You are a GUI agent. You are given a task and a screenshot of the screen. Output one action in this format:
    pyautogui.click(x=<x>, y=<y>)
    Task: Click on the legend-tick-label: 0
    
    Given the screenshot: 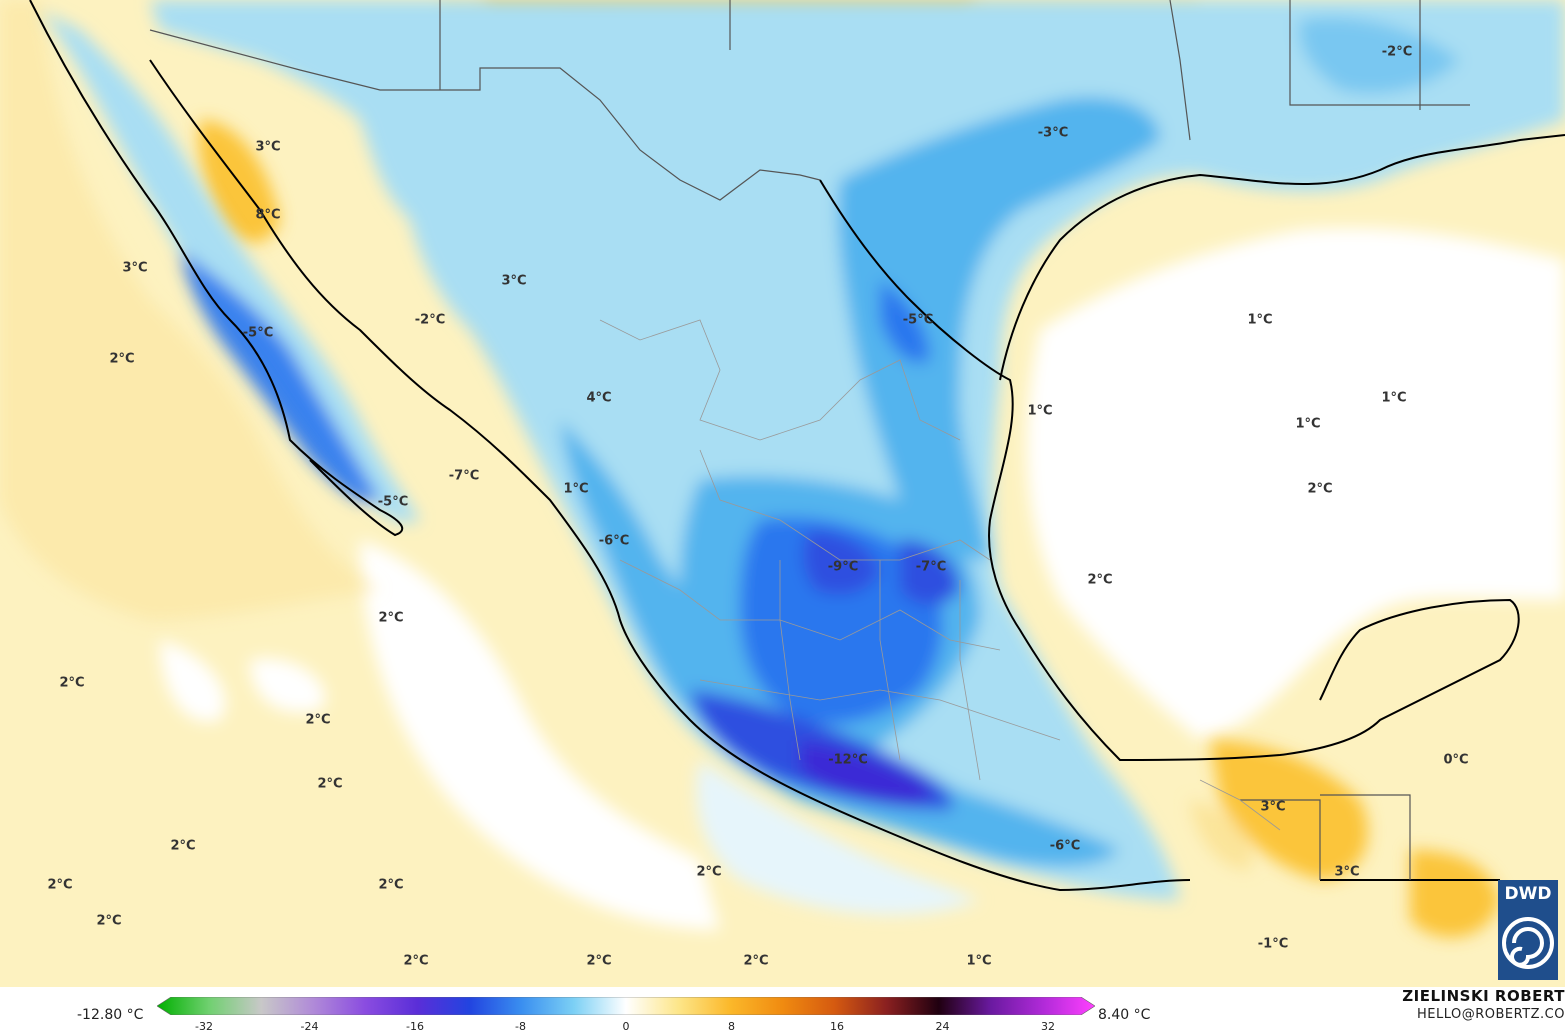 What is the action you would take?
    pyautogui.click(x=626, y=1026)
    